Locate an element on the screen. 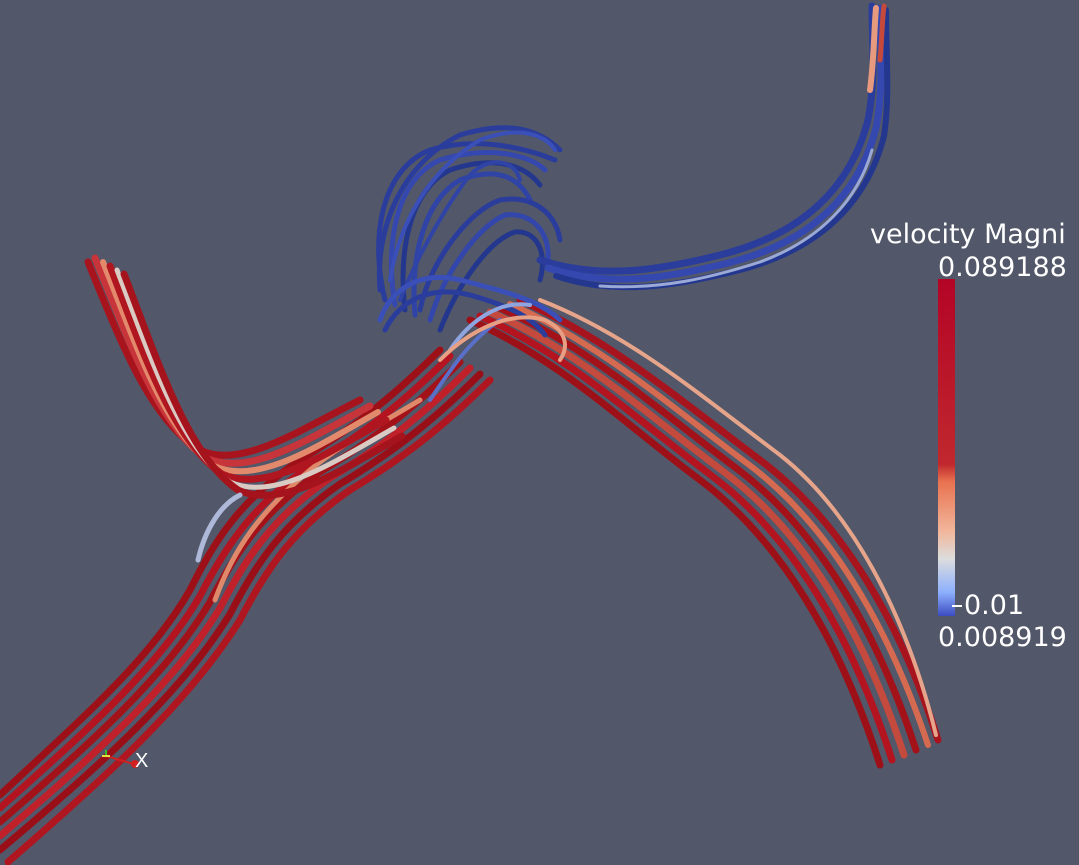 The height and width of the screenshot is (865, 1079). legend-title: velocity Magni is located at coordinates (968, 234).